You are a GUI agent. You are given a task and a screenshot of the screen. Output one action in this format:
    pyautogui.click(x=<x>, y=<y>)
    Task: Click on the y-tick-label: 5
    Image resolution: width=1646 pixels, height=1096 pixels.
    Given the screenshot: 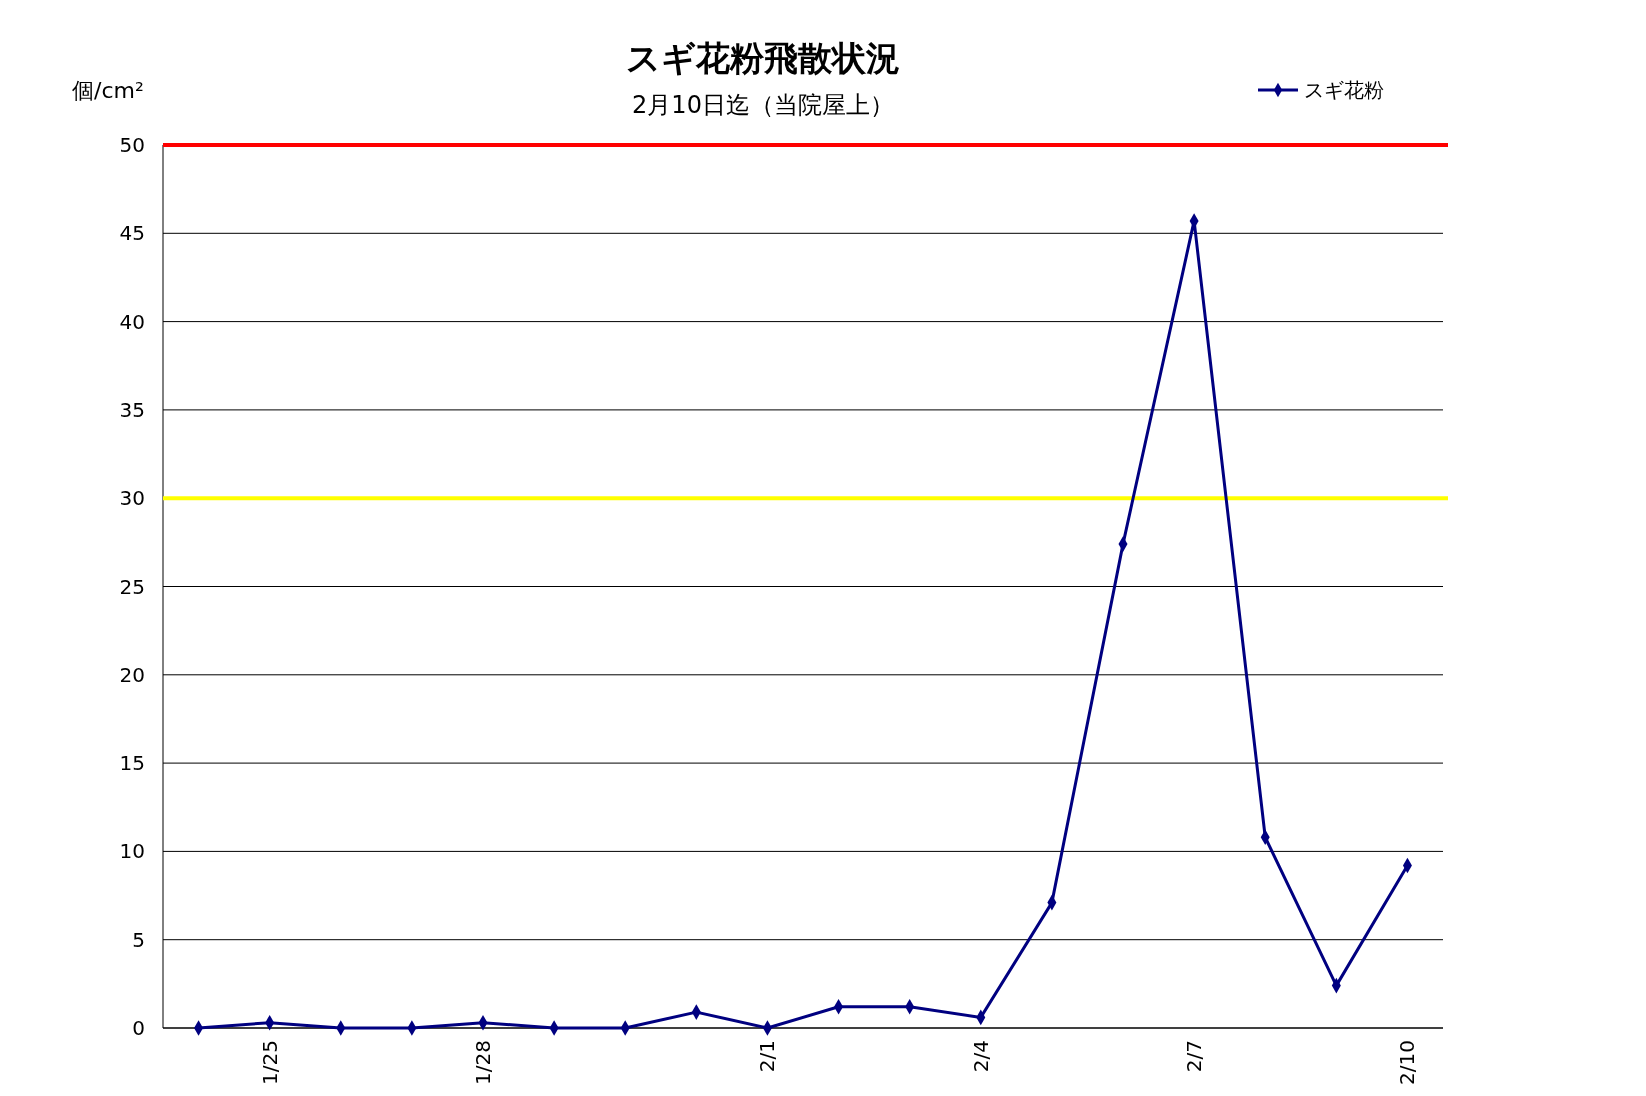 What is the action you would take?
    pyautogui.click(x=138, y=939)
    